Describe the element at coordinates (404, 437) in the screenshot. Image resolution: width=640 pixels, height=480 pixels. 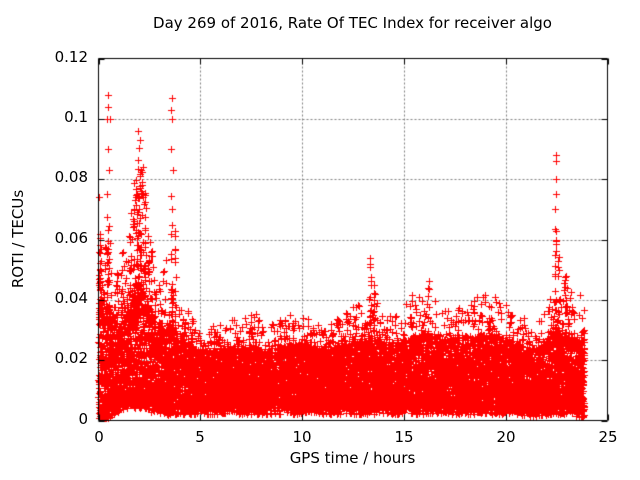
I see `x-tick-label-15: 15` at that location.